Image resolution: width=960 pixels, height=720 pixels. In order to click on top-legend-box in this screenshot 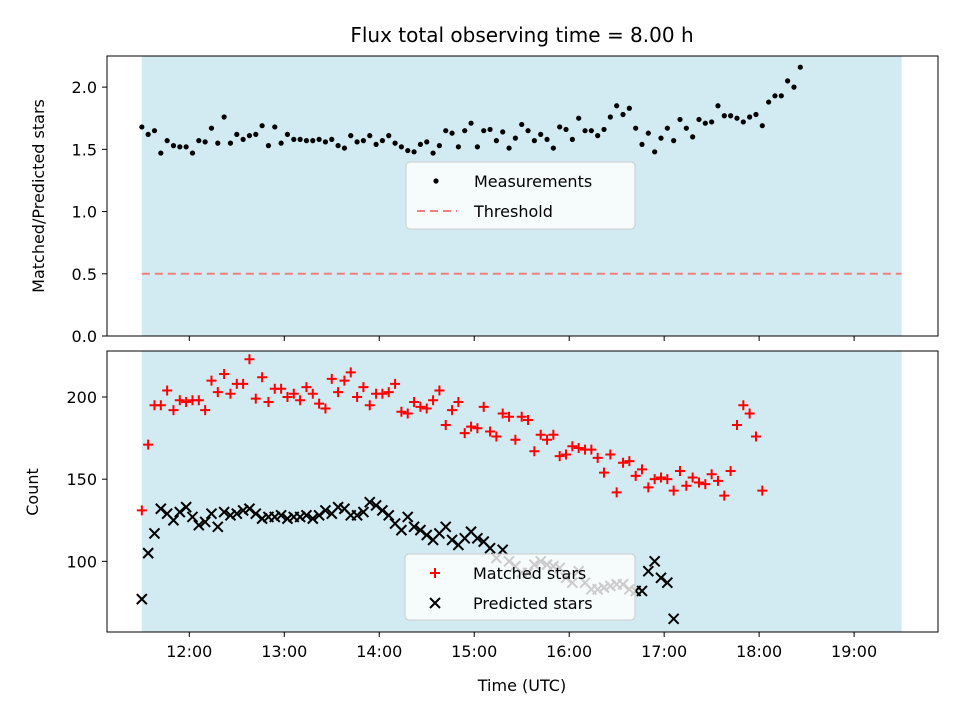, I will do `click(520, 195)`.